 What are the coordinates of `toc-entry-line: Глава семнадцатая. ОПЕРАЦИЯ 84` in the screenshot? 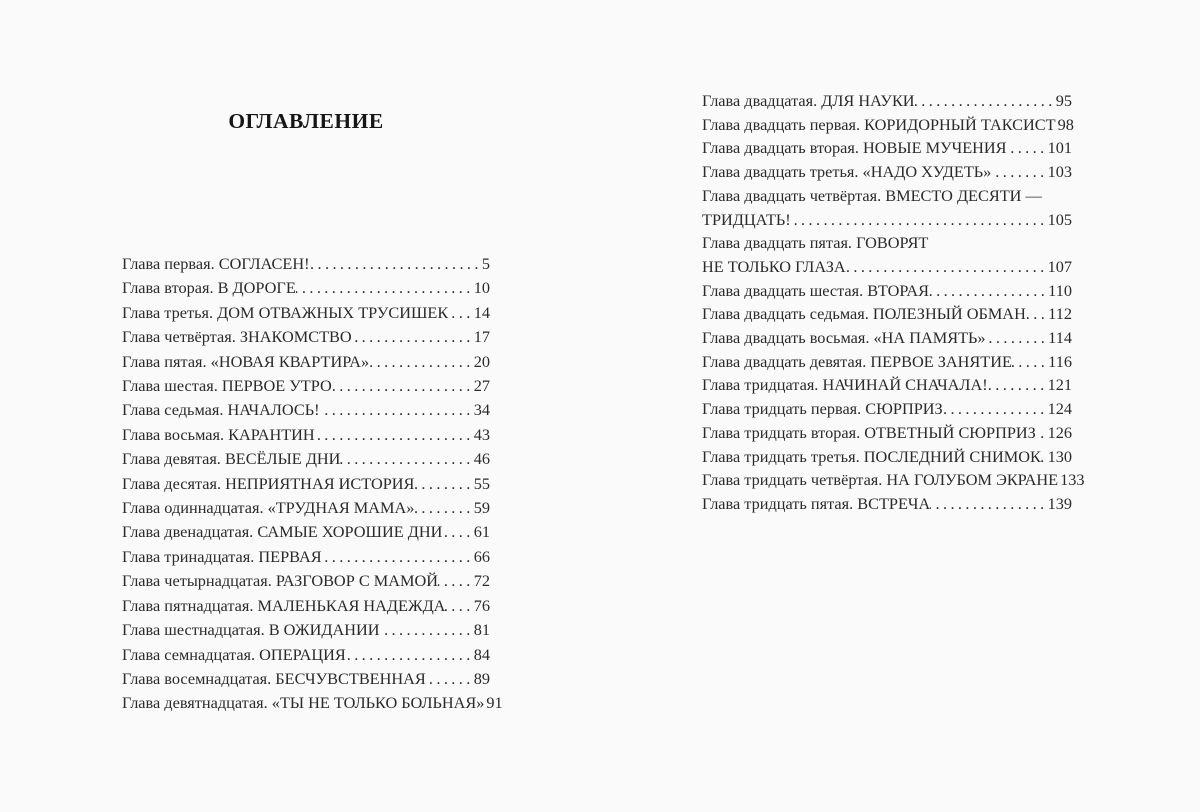 It's located at (306, 655).